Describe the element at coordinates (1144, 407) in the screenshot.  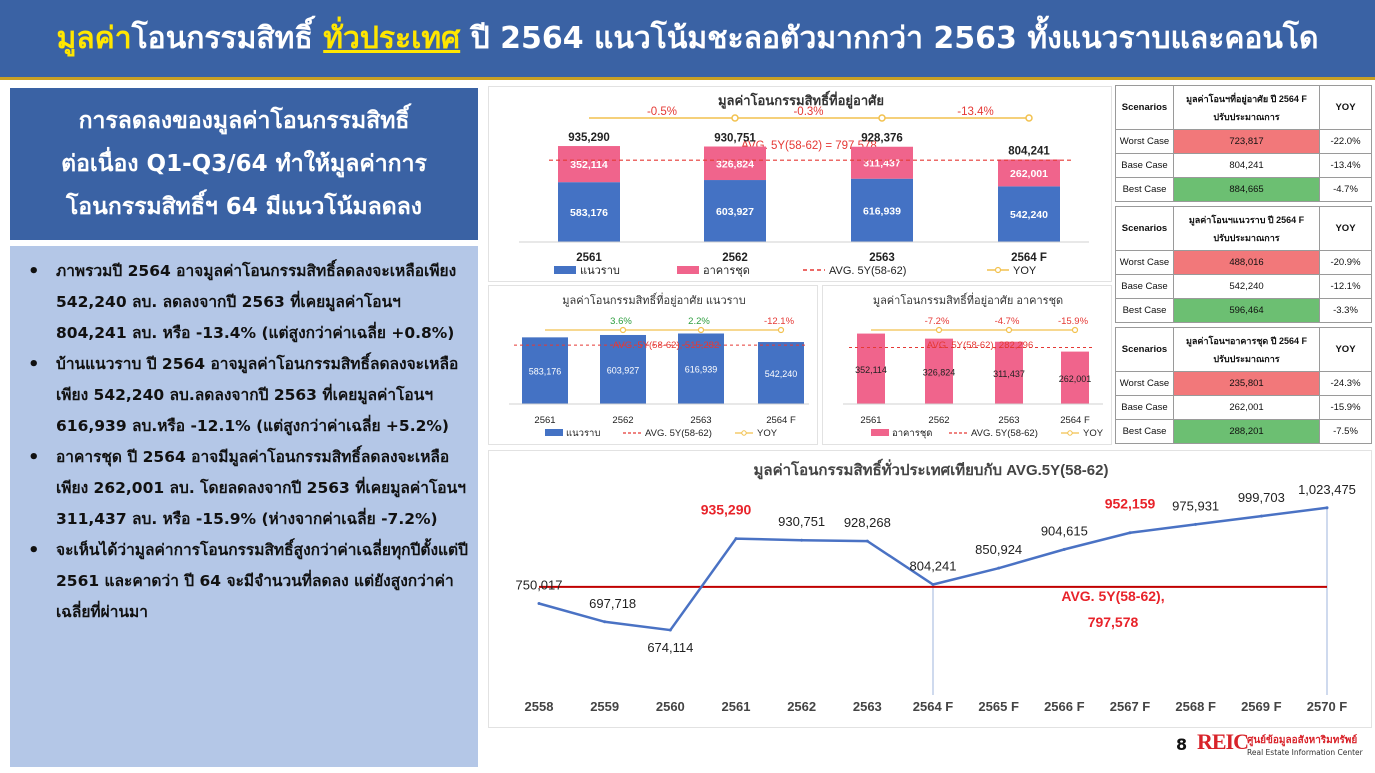
I see `row-name: Base Case` at that location.